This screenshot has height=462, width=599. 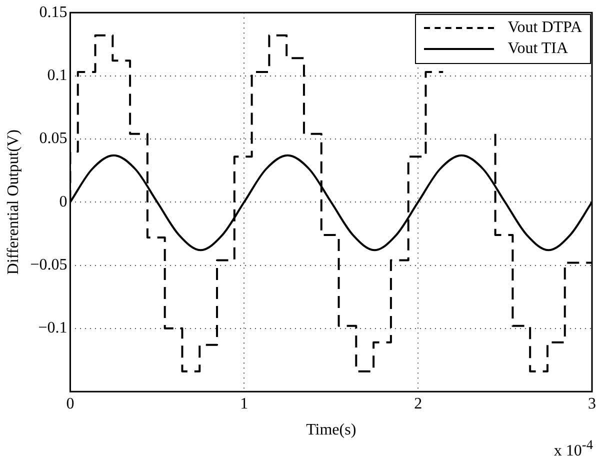 I want to click on y-tick-label: 0.15, so click(x=53, y=12).